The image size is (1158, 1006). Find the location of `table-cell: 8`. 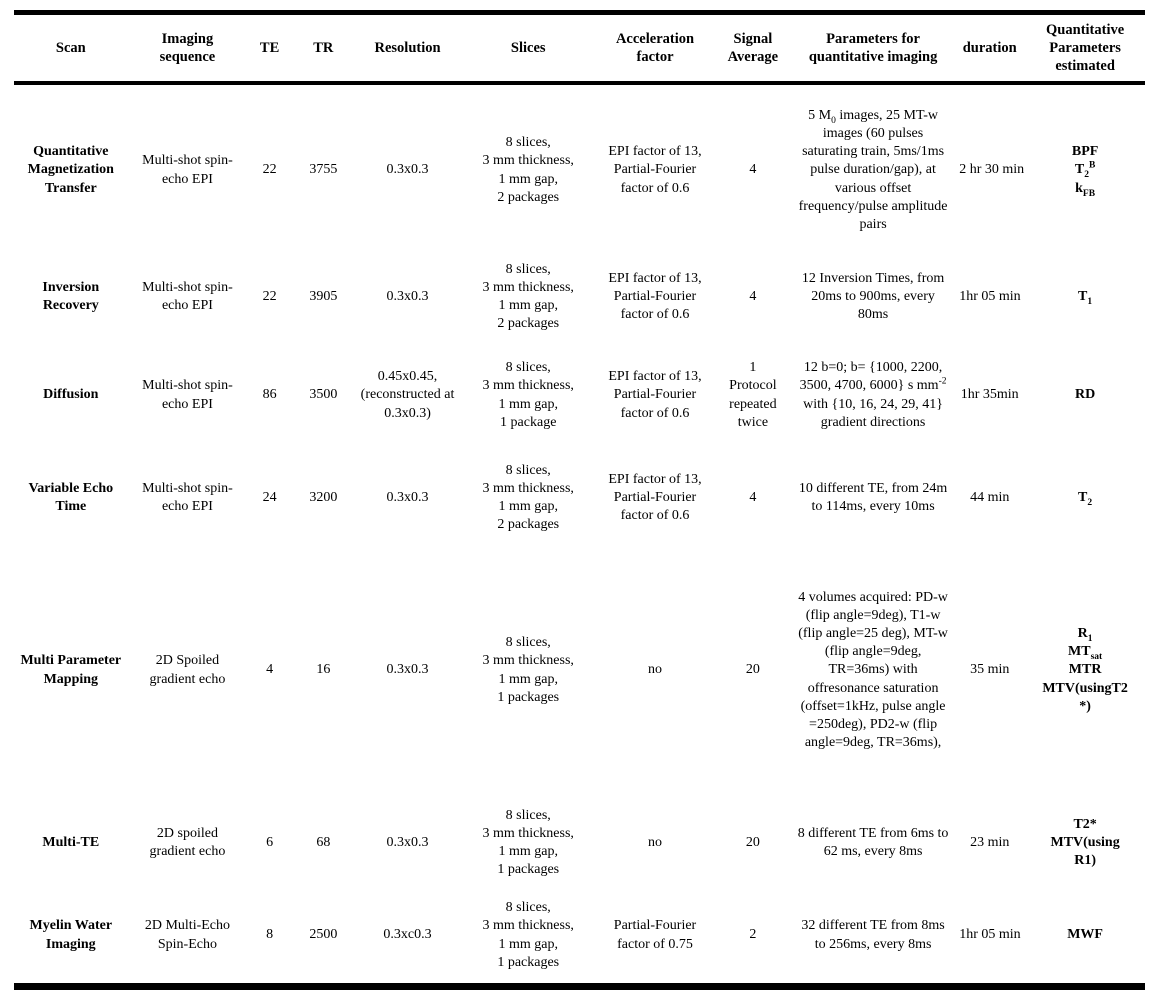

table-cell: 8 is located at coordinates (270, 935).